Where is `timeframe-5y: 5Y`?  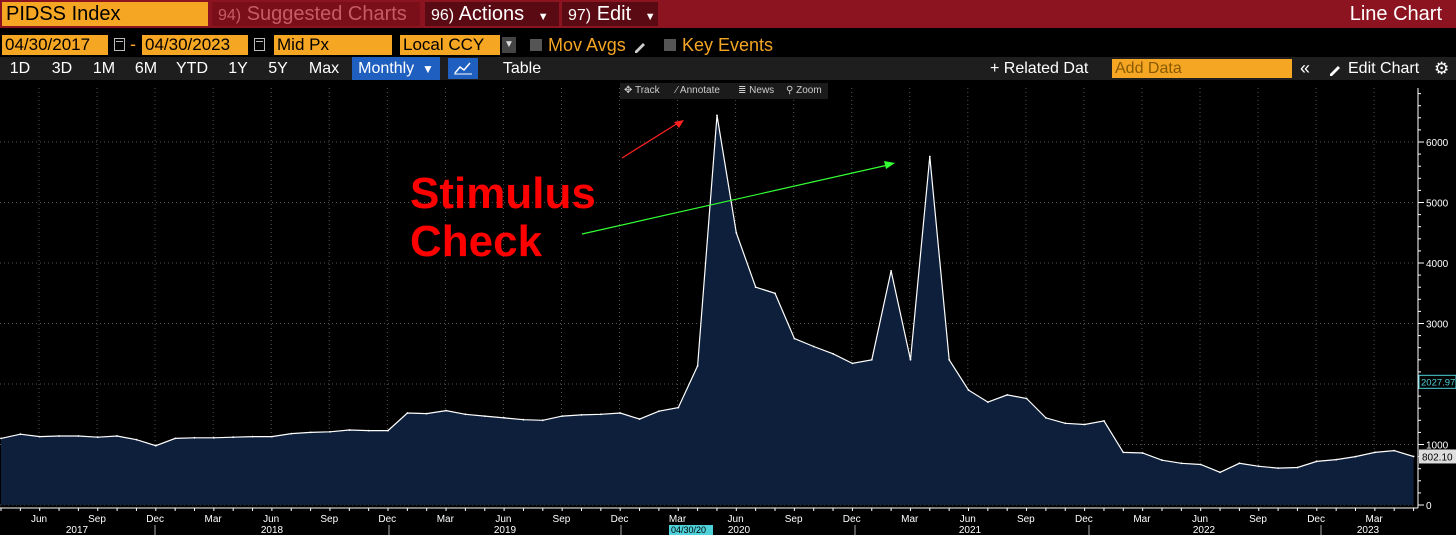 timeframe-5y: 5Y is located at coordinates (278, 68).